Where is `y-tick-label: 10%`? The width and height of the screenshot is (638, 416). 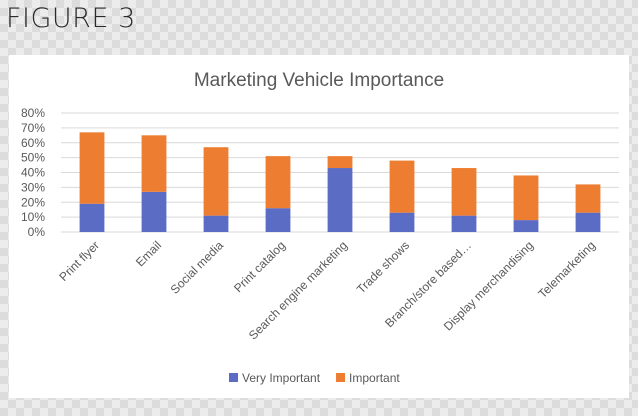 y-tick-label: 10% is located at coordinates (33, 217).